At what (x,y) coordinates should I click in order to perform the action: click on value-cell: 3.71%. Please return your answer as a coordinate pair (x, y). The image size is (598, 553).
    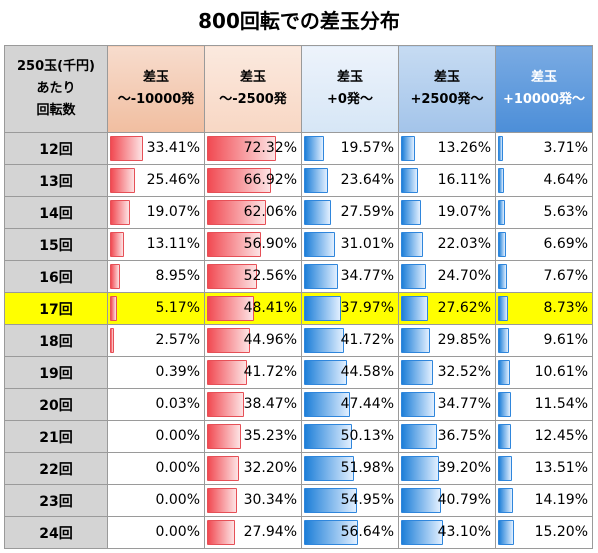
    Looking at the image, I should click on (544, 148).